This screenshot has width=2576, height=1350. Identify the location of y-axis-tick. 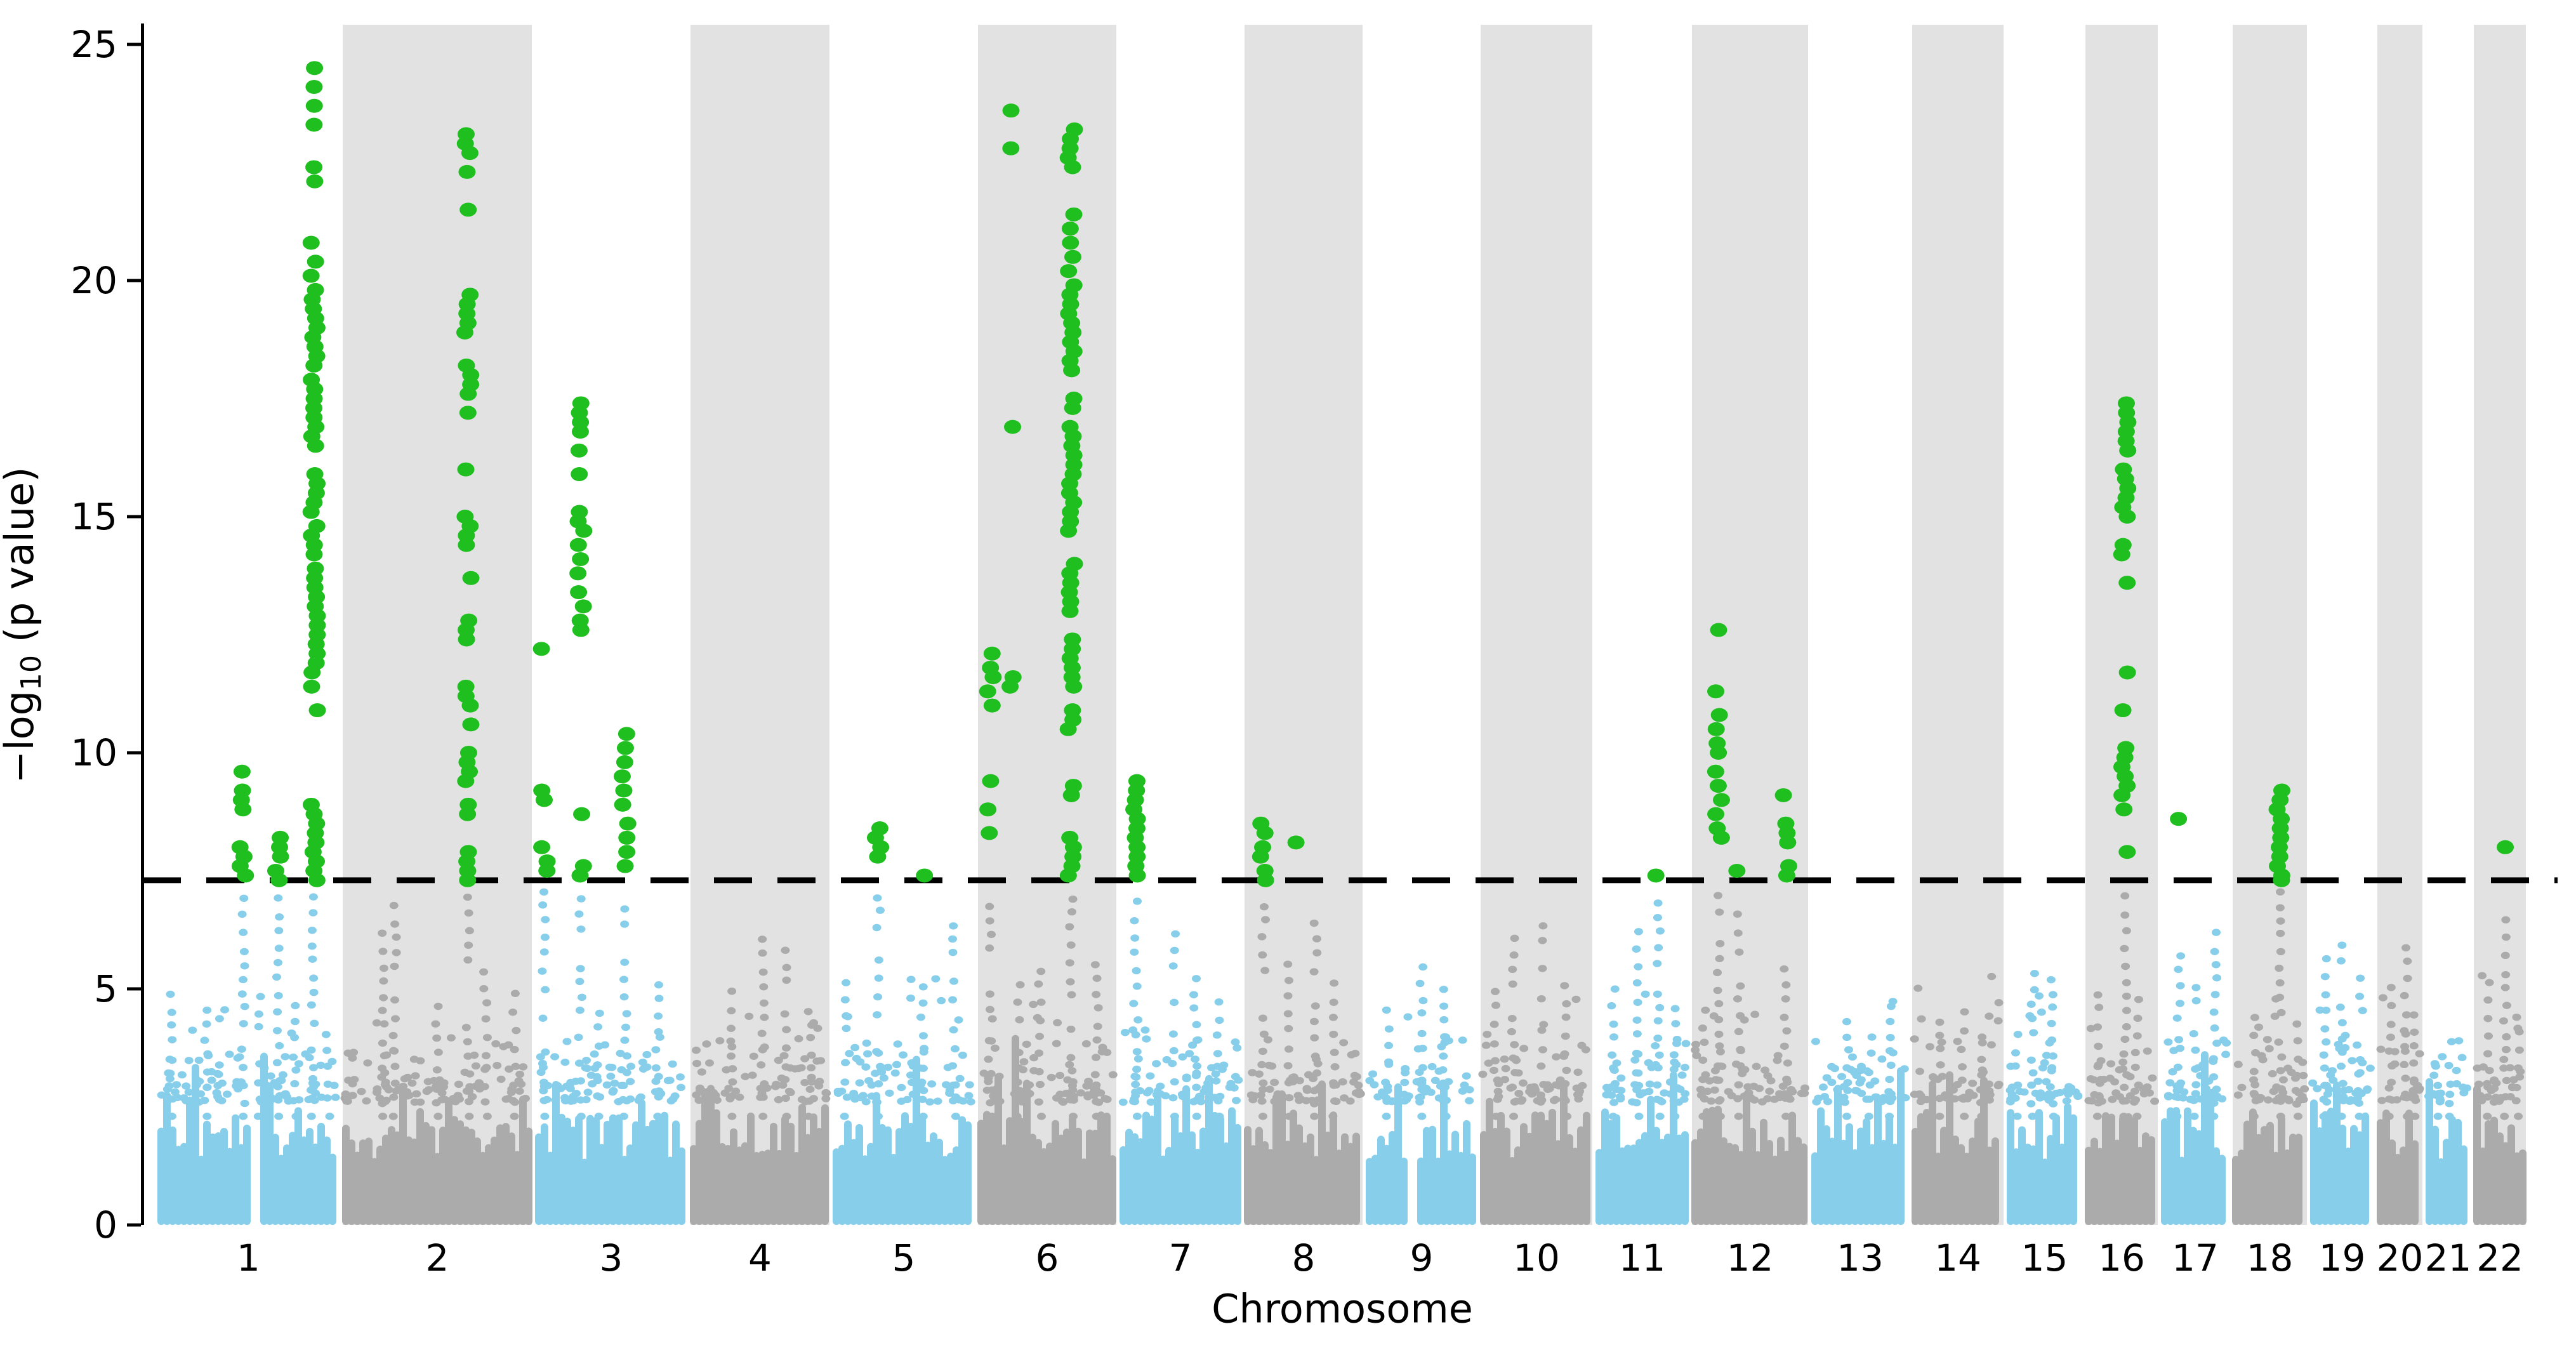
(134, 1225).